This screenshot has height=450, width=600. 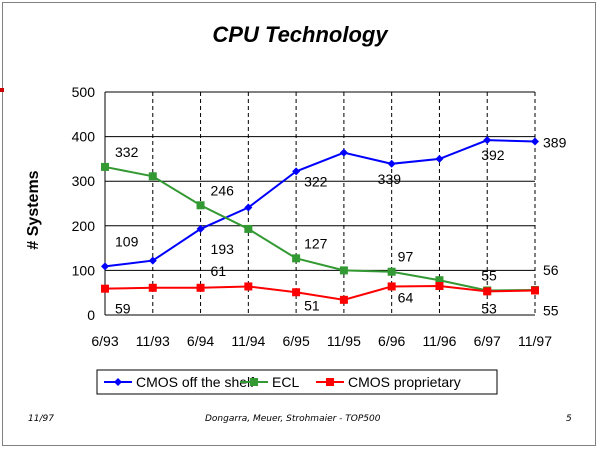 What do you see at coordinates (569, 419) in the screenshot?
I see `footer-page-number: 5` at bounding box center [569, 419].